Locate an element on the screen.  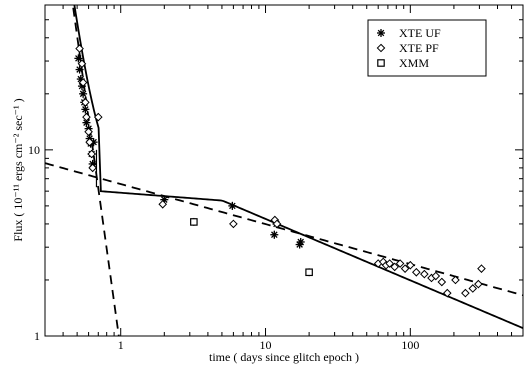
legend-box is located at coordinates (427, 48).